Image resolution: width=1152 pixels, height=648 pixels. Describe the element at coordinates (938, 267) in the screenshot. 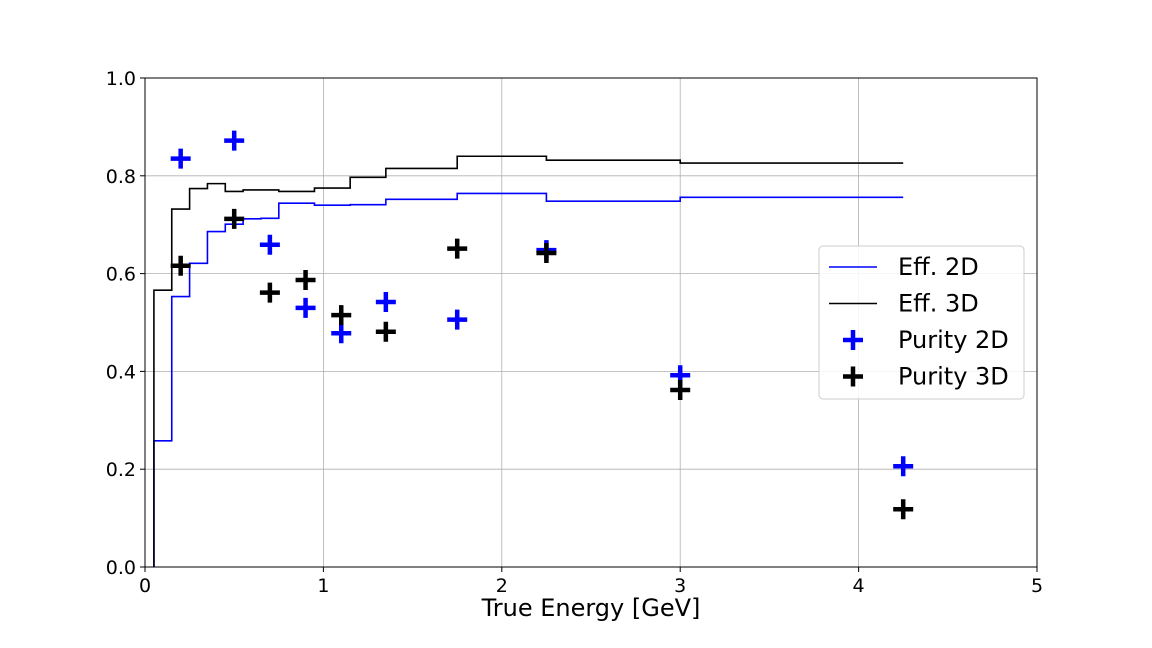

I see `legend-label: Eff. 2D` at that location.